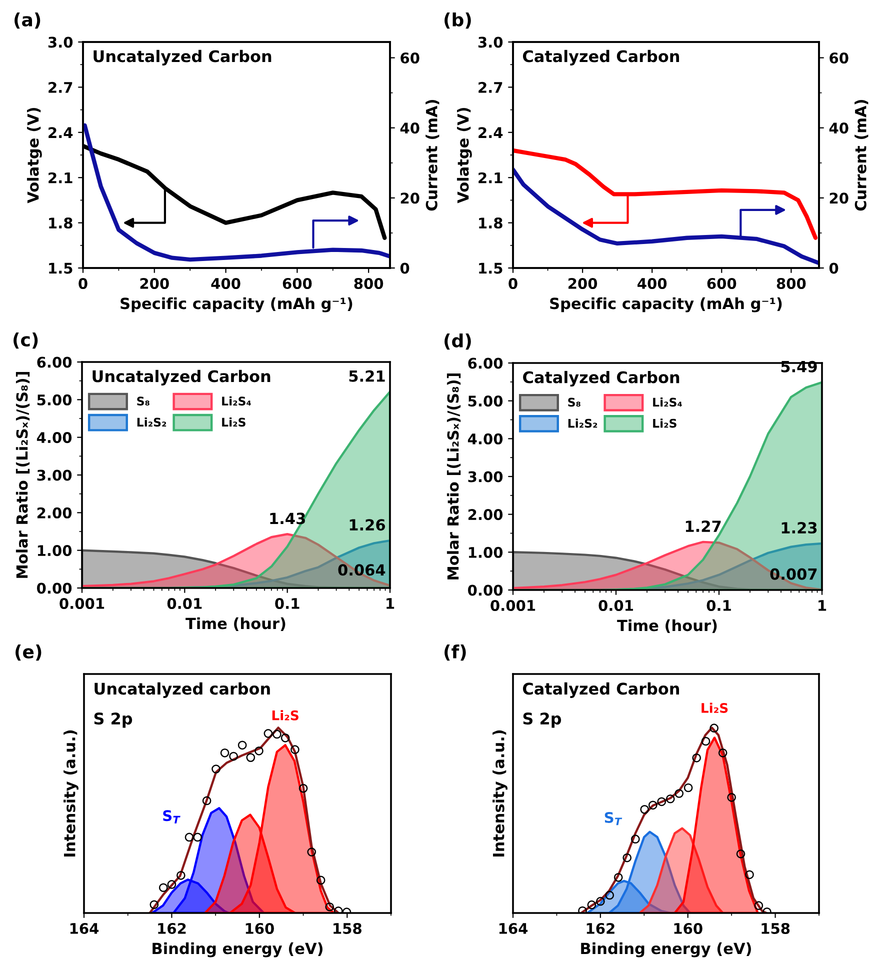 This screenshot has height=965, width=870. I want to click on text: (f), so click(455, 652).